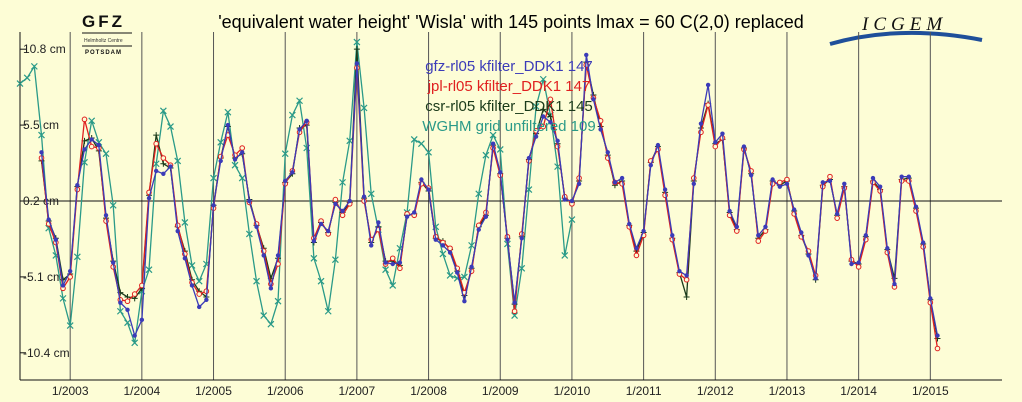 The image size is (1022, 402). I want to click on y-tick-label: 0.2 cm, so click(41, 201).